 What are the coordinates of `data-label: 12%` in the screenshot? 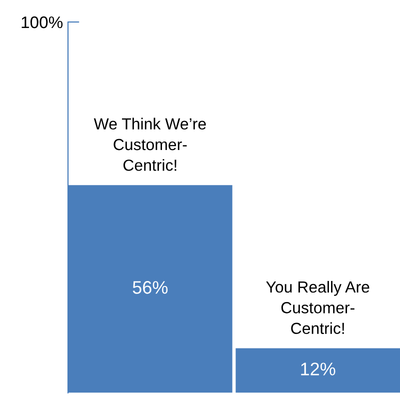 It's located at (318, 369).